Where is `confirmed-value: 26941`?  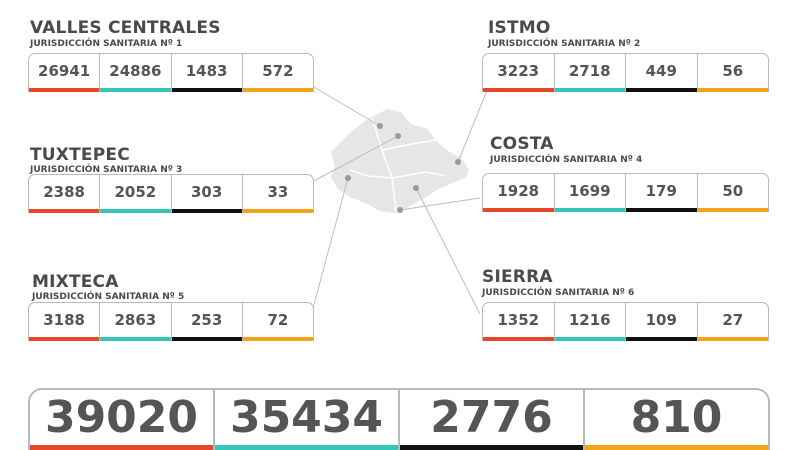
confirmed-value: 26941 is located at coordinates (65, 73).